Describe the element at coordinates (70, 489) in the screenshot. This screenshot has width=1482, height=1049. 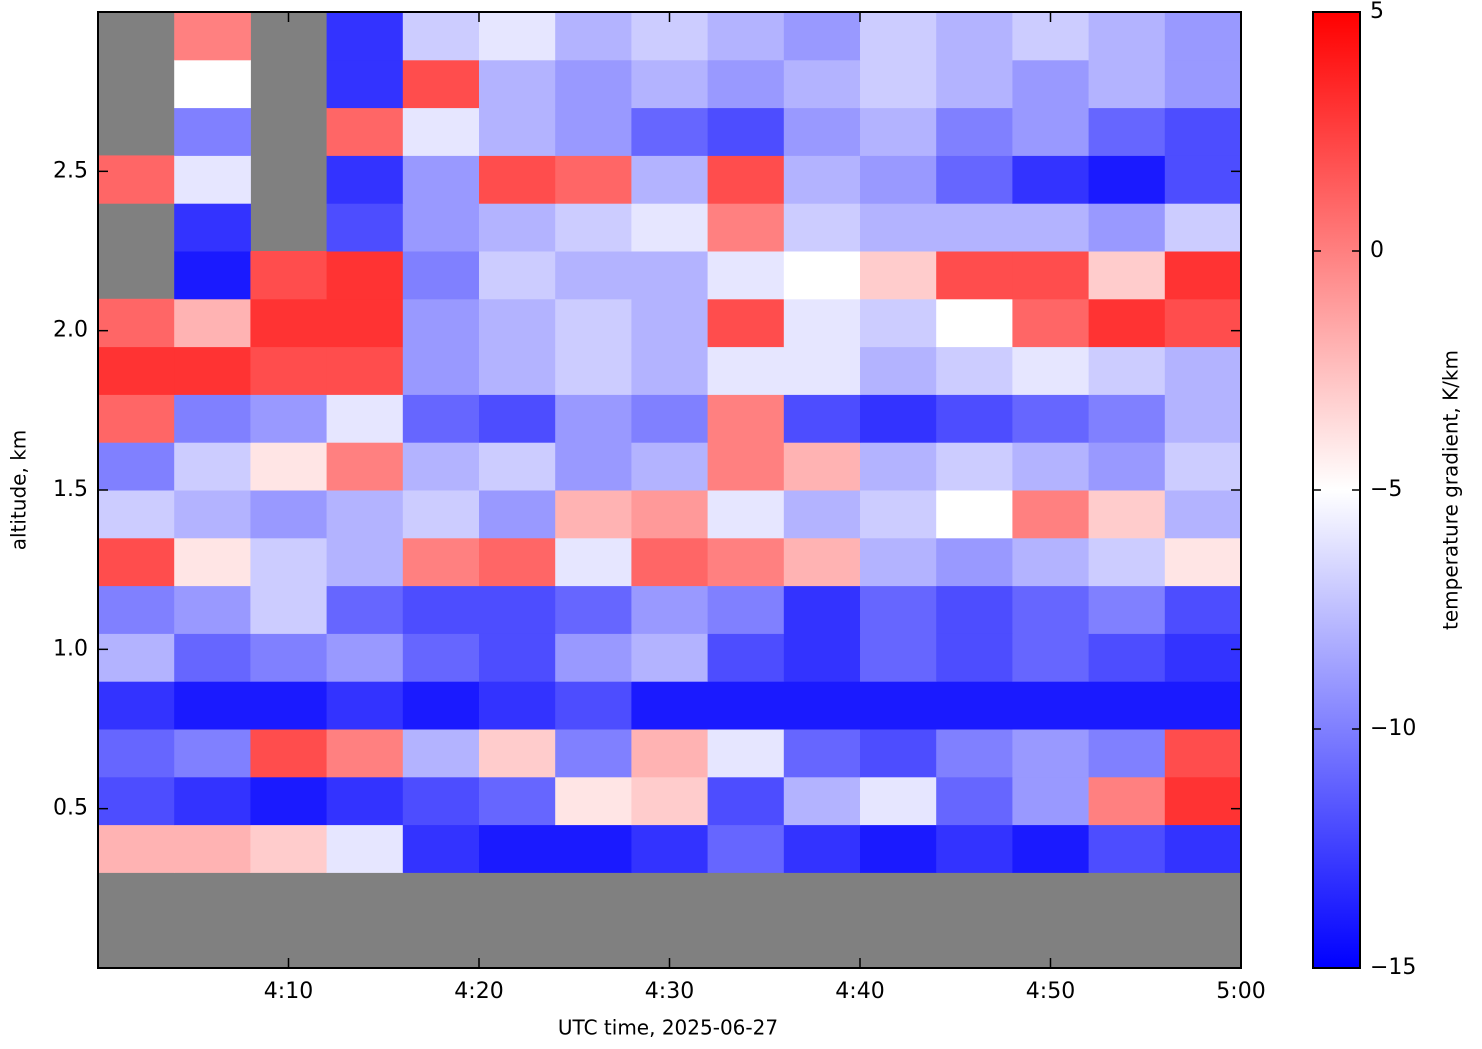
I see `y-tick-label: 1.5` at that location.